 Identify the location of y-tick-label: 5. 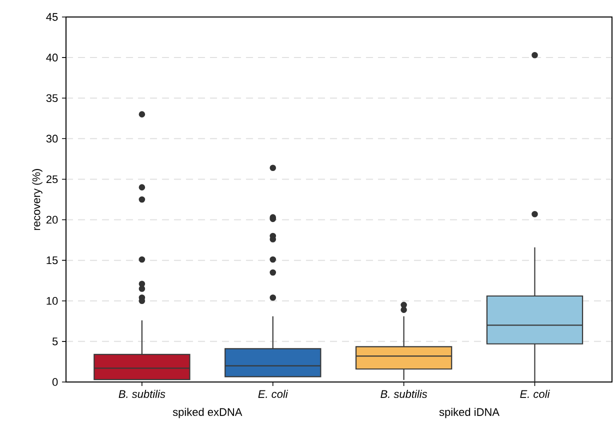
(55, 342).